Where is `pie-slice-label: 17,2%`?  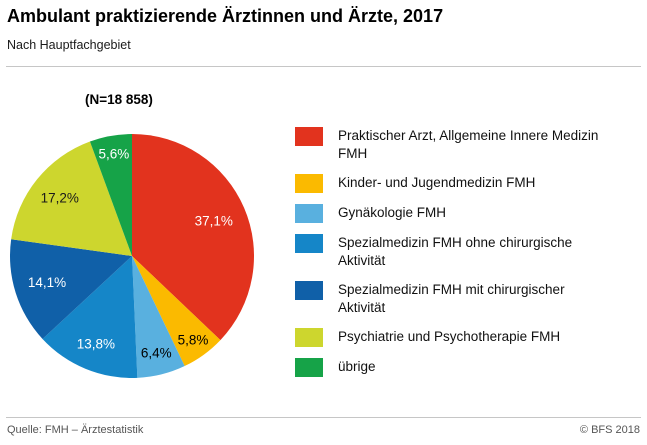
pie-slice-label: 17,2% is located at coordinates (60, 197).